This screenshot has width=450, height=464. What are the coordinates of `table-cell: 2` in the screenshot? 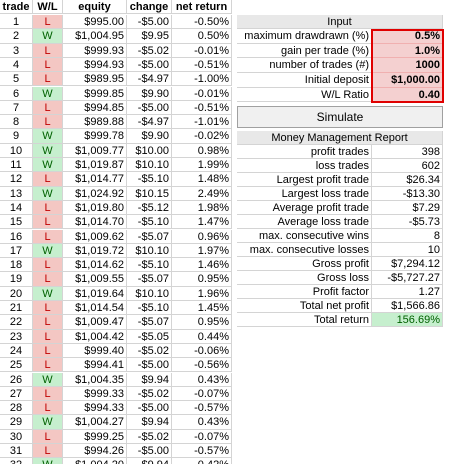 It's located at (16, 36).